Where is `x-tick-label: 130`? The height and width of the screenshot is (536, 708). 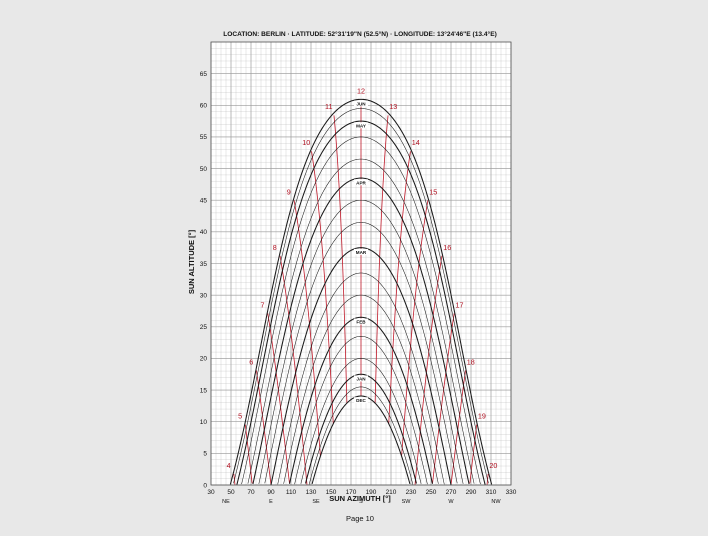 x-tick-label: 130 is located at coordinates (311, 492).